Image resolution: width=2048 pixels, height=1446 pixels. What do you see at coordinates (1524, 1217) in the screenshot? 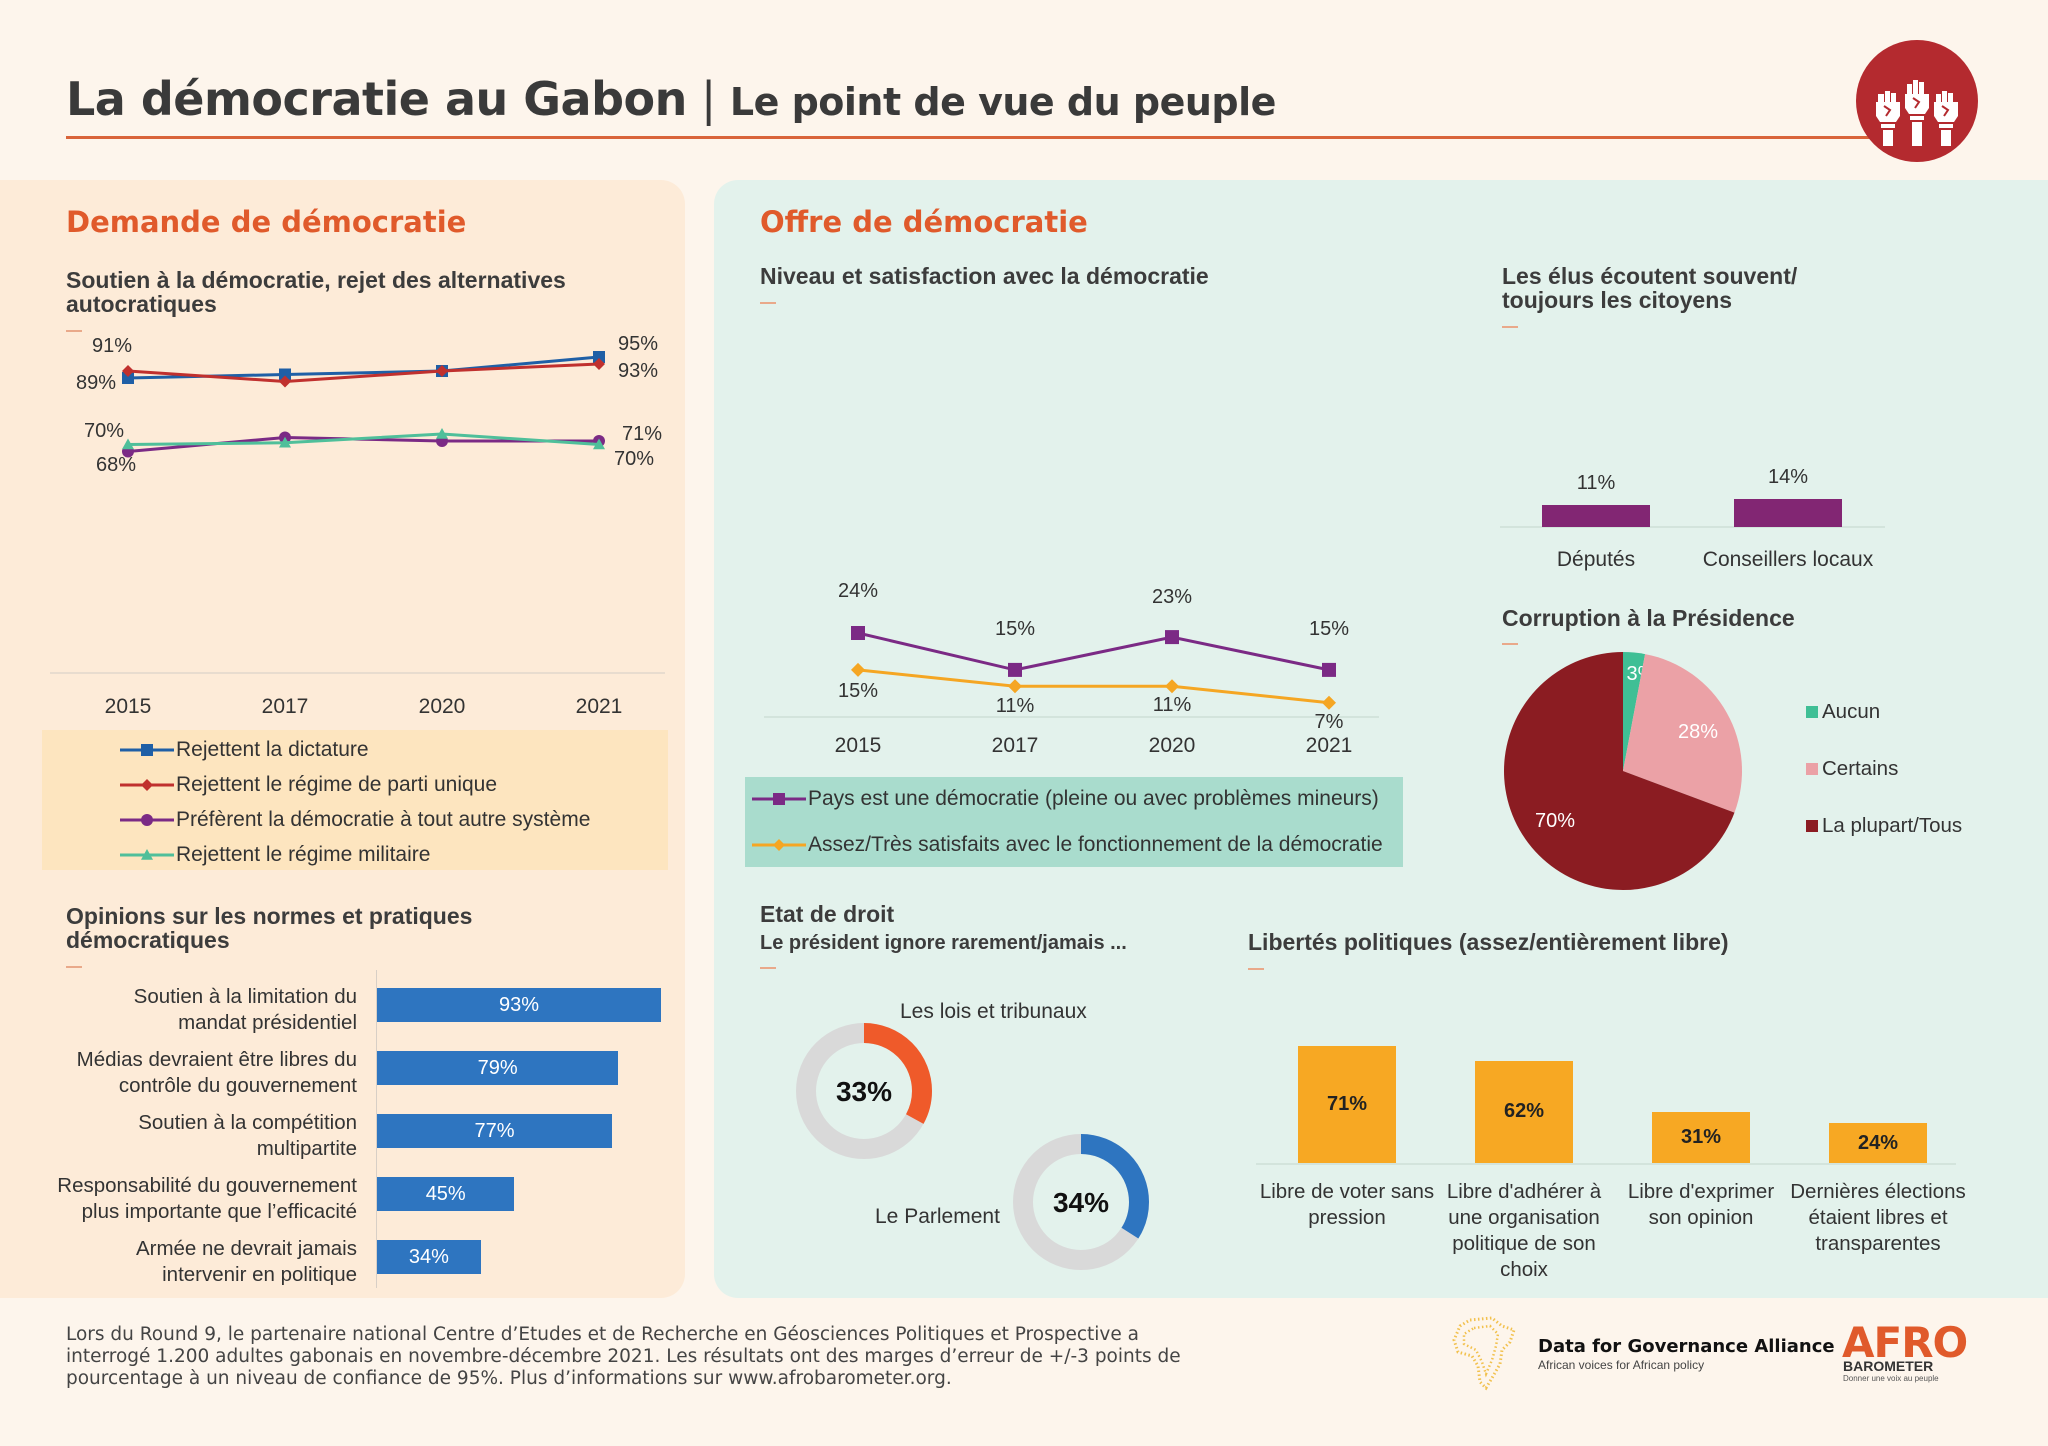
I see `category-label-line: une organisation` at bounding box center [1524, 1217].